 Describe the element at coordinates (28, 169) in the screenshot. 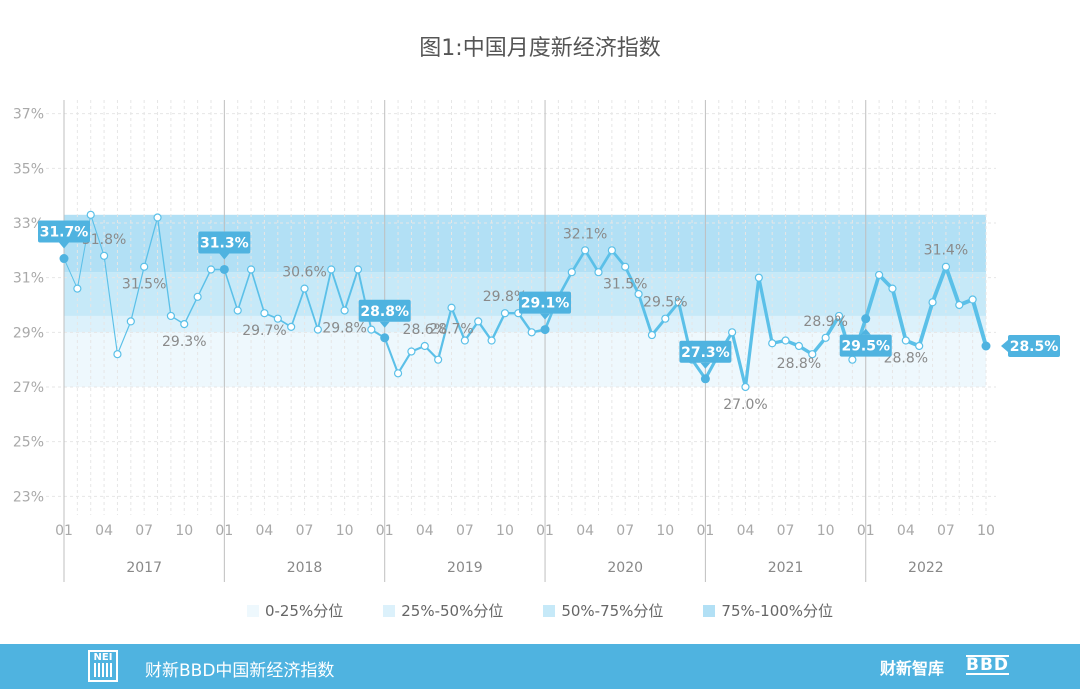

I see `y-tick-label: 35%` at that location.